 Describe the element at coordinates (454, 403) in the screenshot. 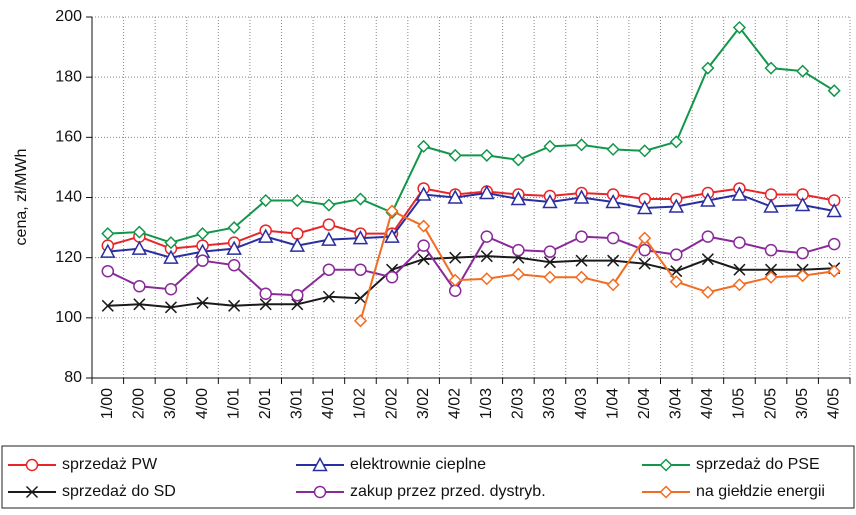

I see `x-tick-label: 4/02` at that location.